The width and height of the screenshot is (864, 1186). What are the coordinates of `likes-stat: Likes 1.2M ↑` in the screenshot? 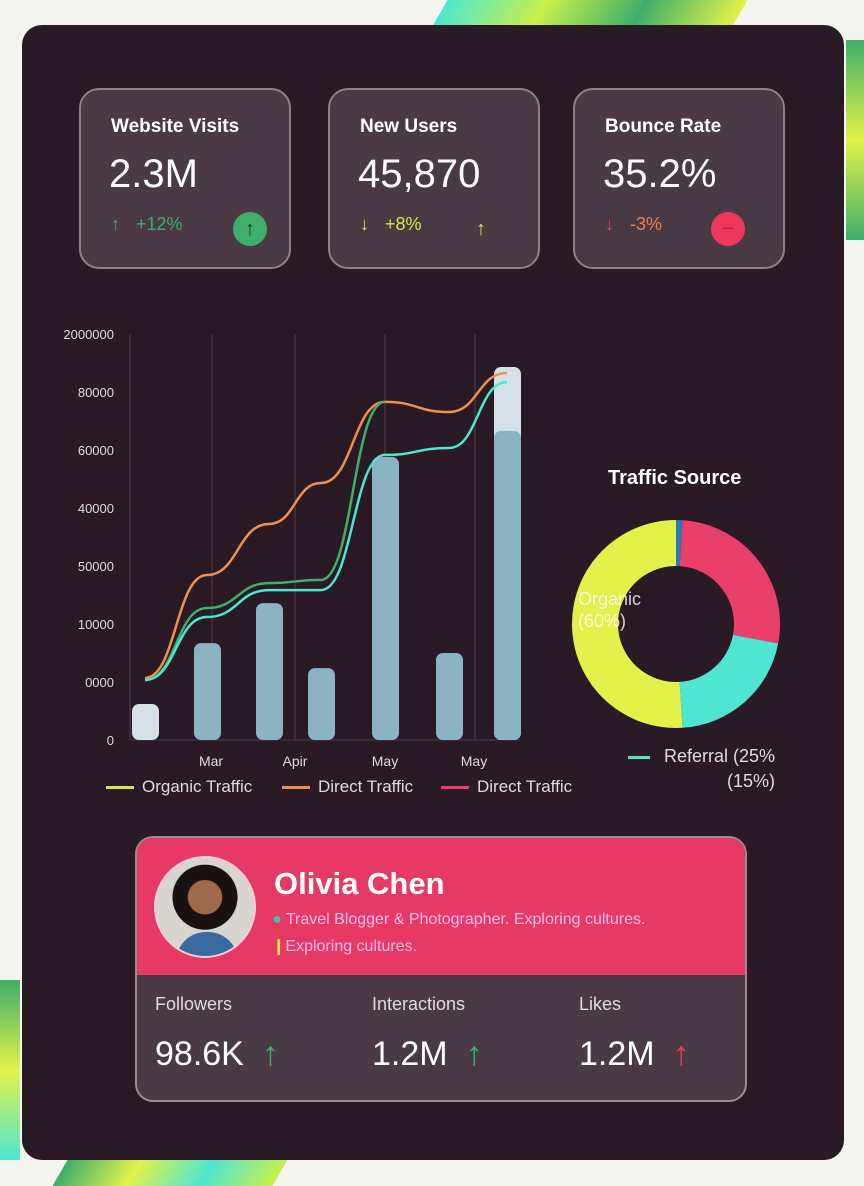 It's located at (634, 1034).